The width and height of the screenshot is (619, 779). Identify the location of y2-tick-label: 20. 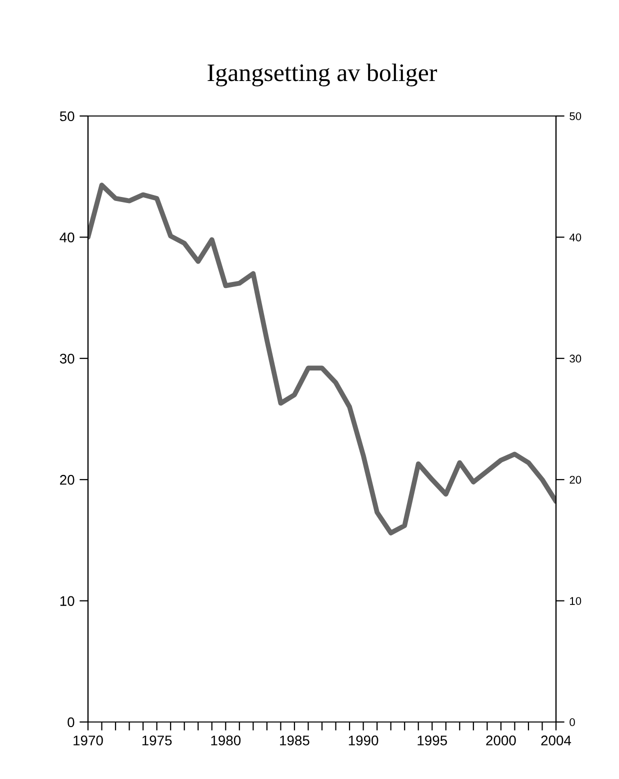
(576, 480).